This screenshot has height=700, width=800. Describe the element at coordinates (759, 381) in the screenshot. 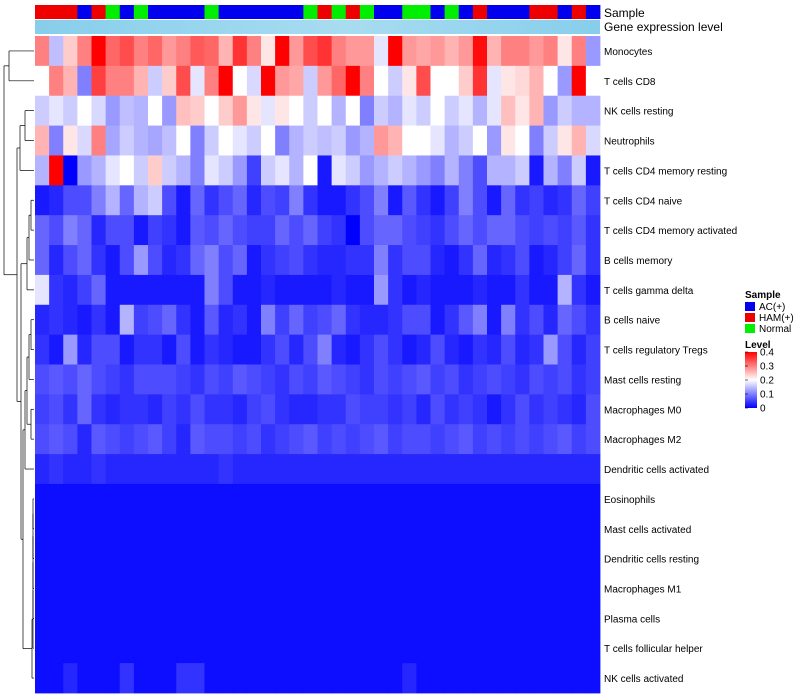

I see `level-ticks: 0.4 0.3 0.2 0.1 0` at that location.